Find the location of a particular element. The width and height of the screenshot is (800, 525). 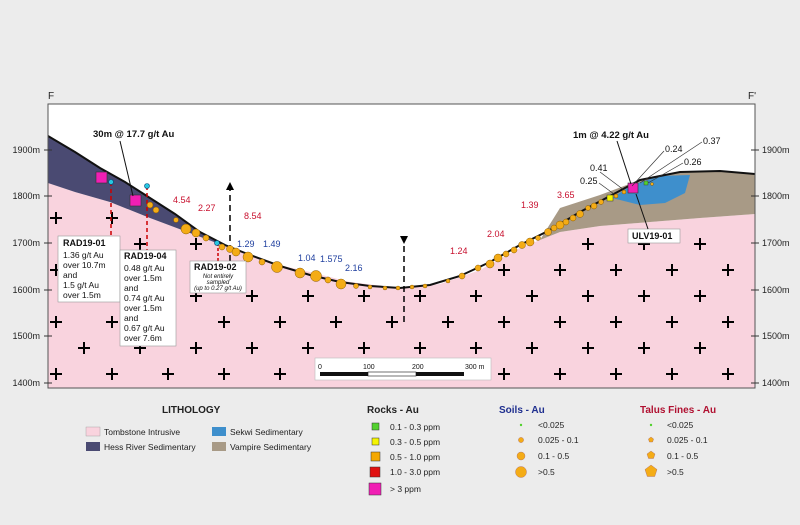

section-label-right: F' is located at coordinates (752, 96).